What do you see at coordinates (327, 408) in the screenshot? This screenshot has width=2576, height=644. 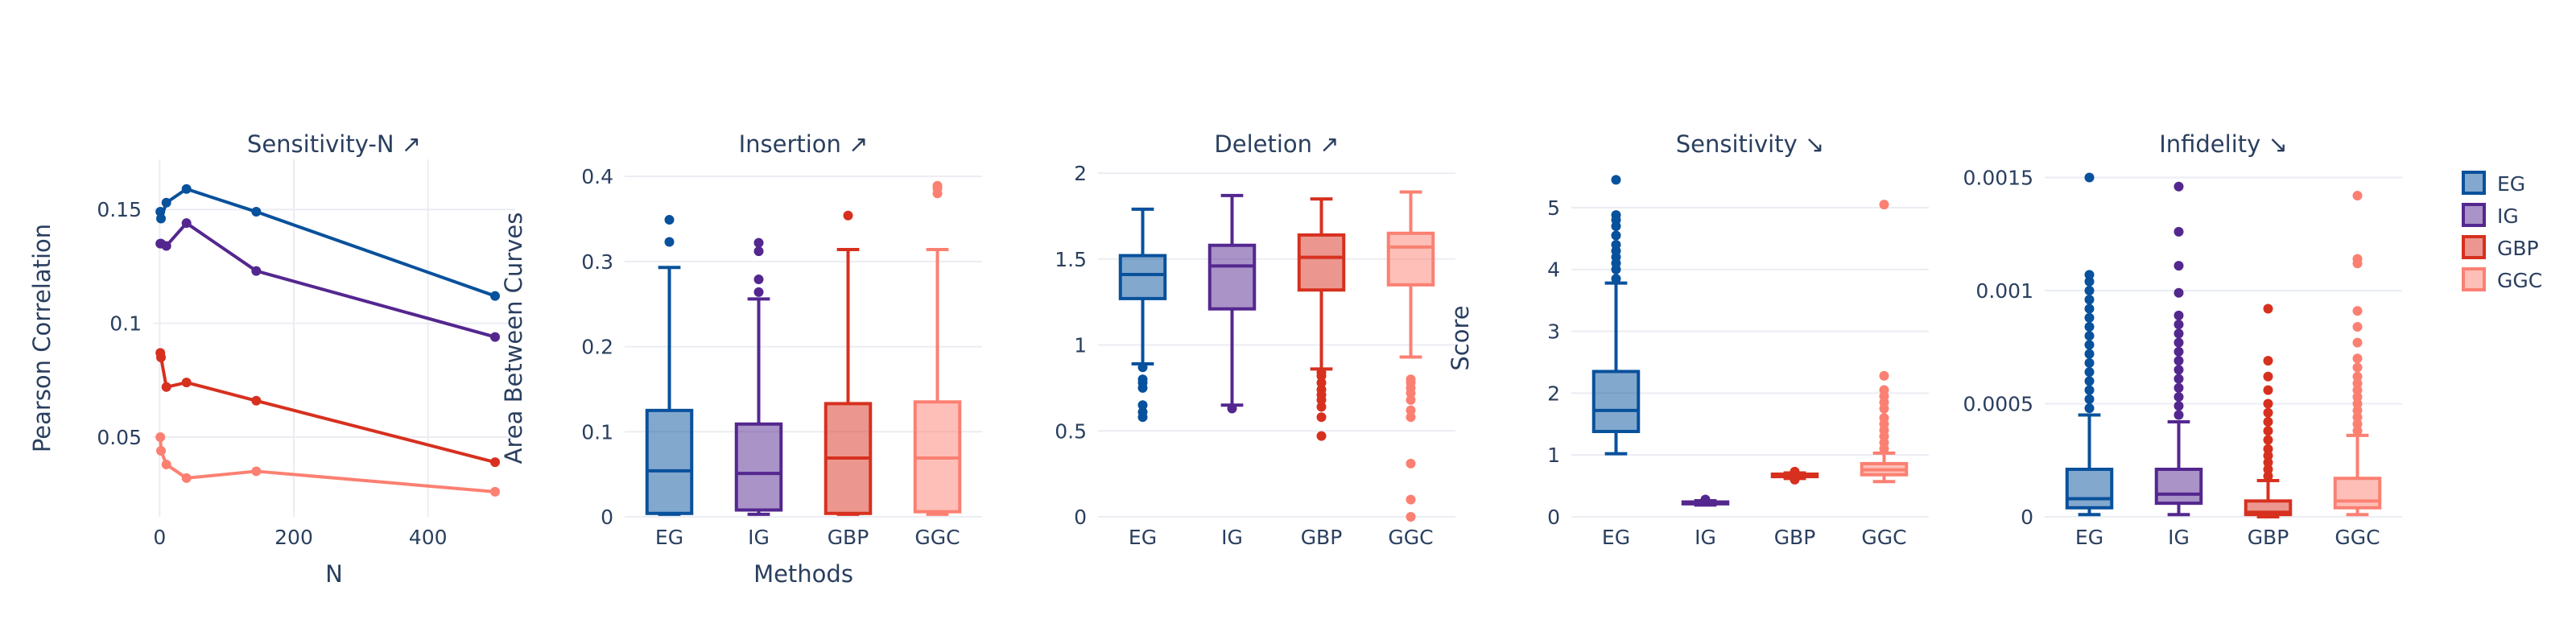 I see `series-line-GBP` at bounding box center [327, 408].